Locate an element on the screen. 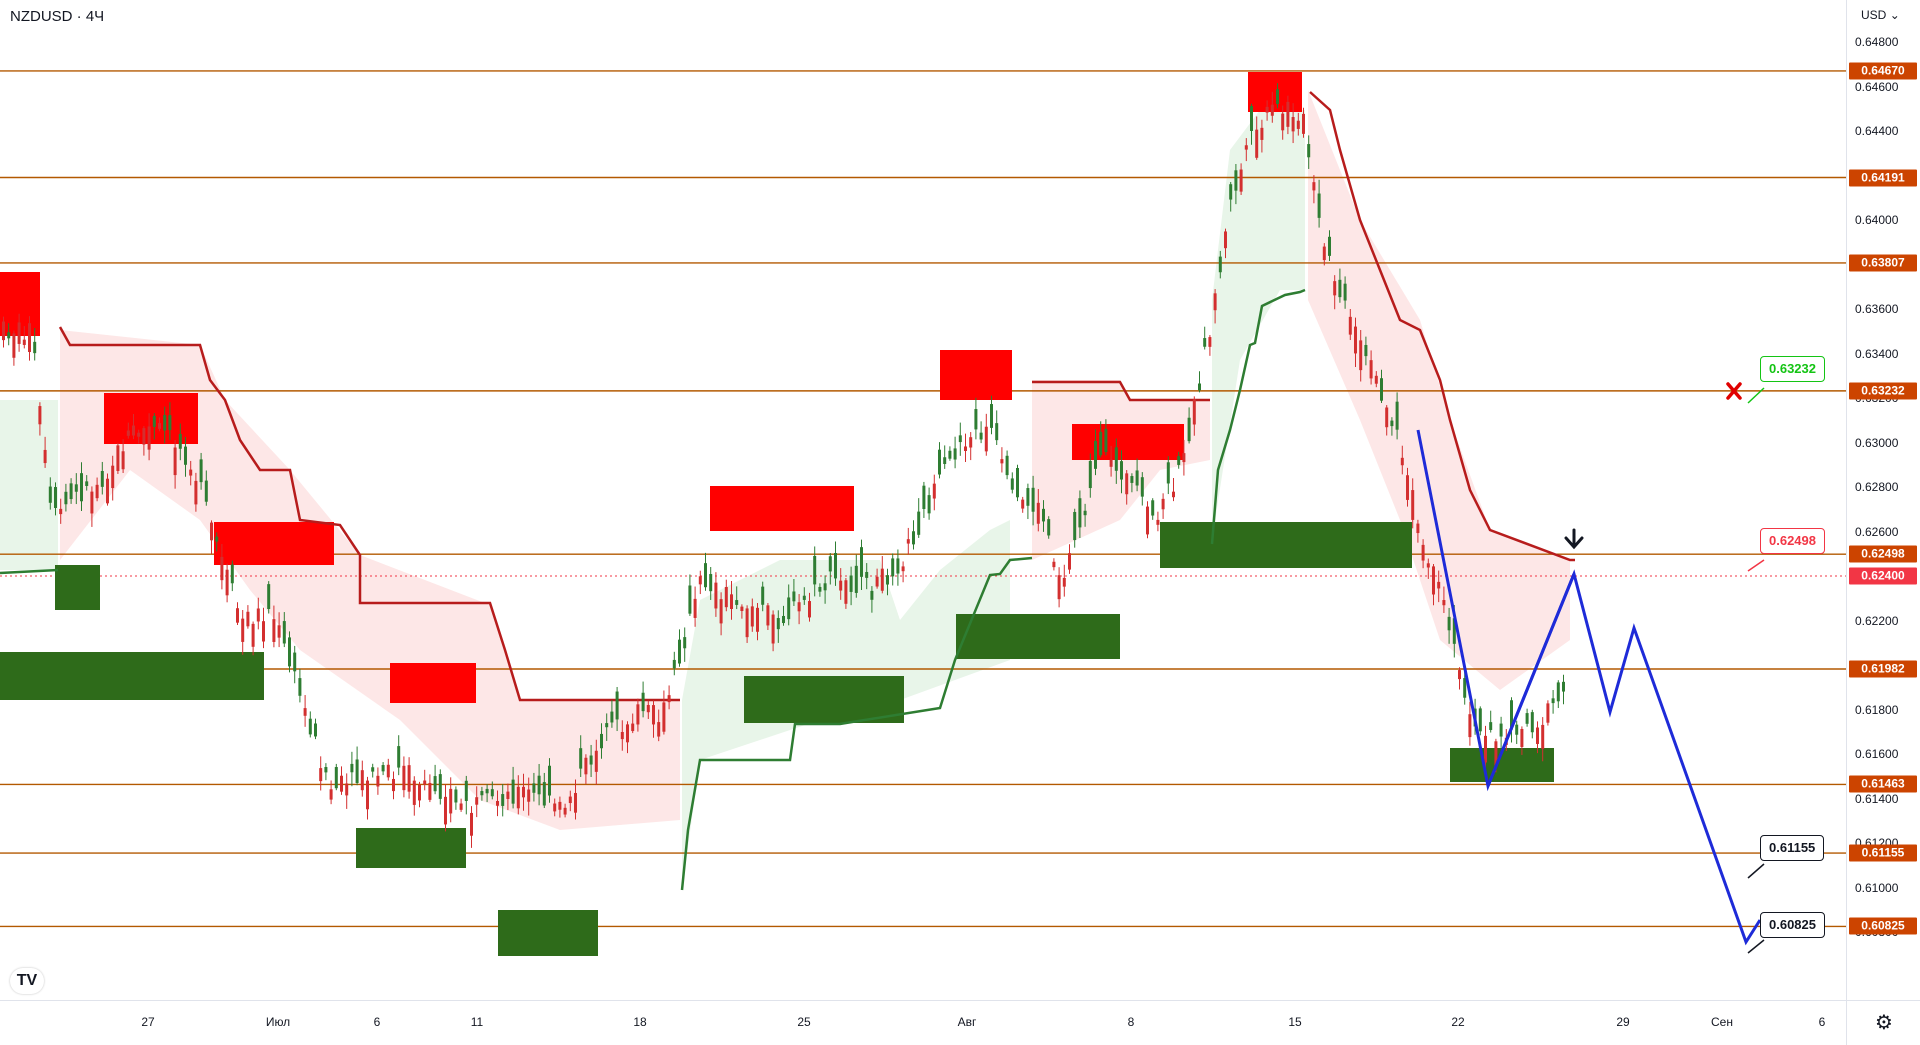 The height and width of the screenshot is (1045, 1920). annotation-marks-layer is located at coordinates (1664, 668).